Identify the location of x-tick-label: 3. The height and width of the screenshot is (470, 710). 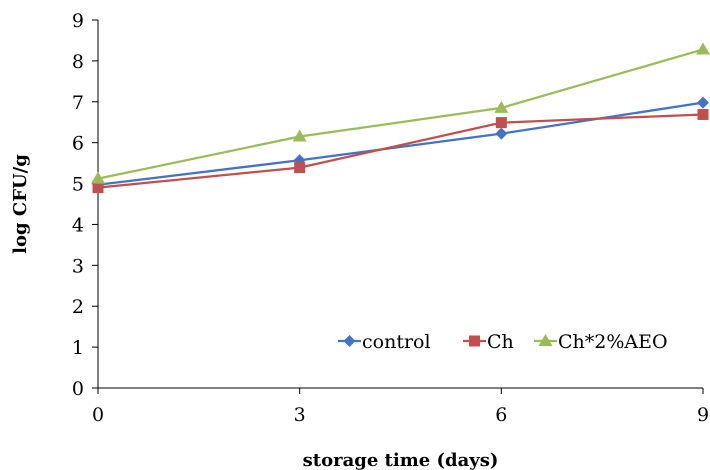
(300, 415).